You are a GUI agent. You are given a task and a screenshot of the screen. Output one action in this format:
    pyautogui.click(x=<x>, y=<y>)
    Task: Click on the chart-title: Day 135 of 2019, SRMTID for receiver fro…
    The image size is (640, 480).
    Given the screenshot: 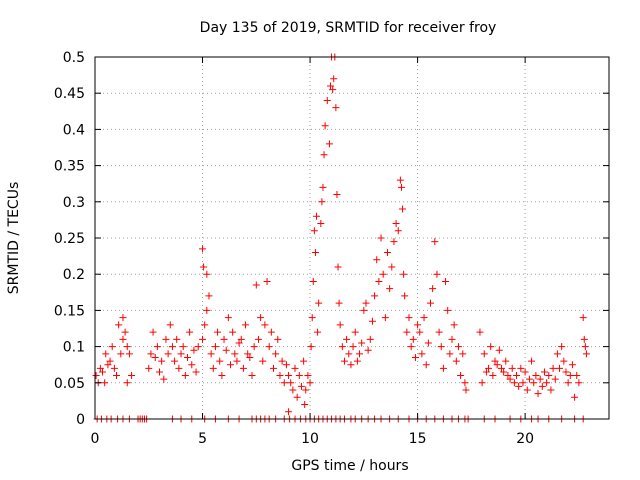 What is the action you would take?
    pyautogui.click(x=348, y=28)
    